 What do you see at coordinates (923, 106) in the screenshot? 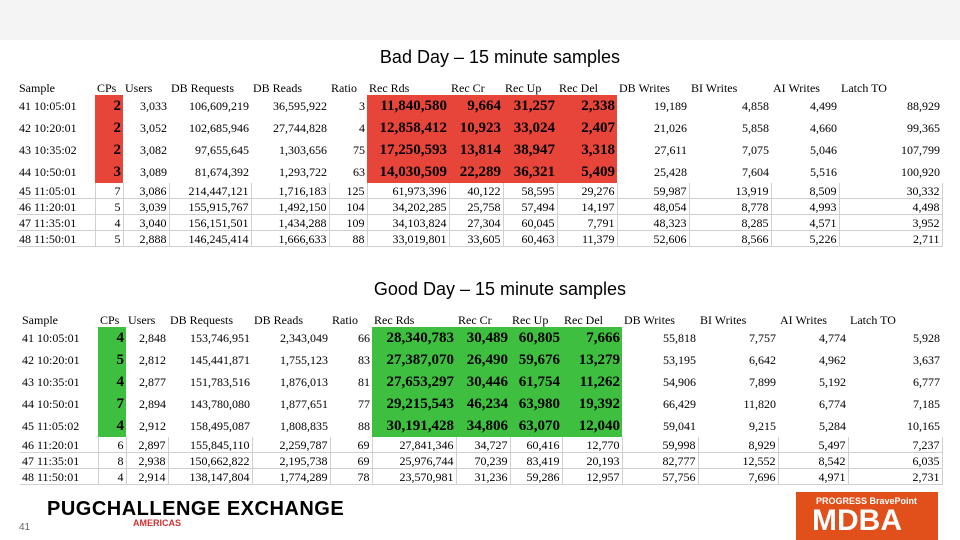
I see `table-cell: 88,929` at bounding box center [923, 106].